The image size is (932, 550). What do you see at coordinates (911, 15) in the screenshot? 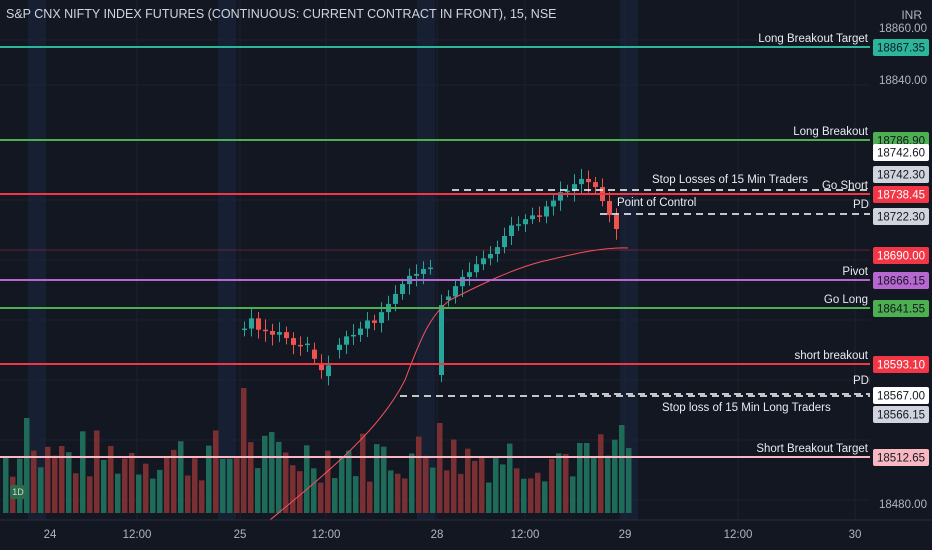
I see `currency-label: INR` at bounding box center [911, 15].